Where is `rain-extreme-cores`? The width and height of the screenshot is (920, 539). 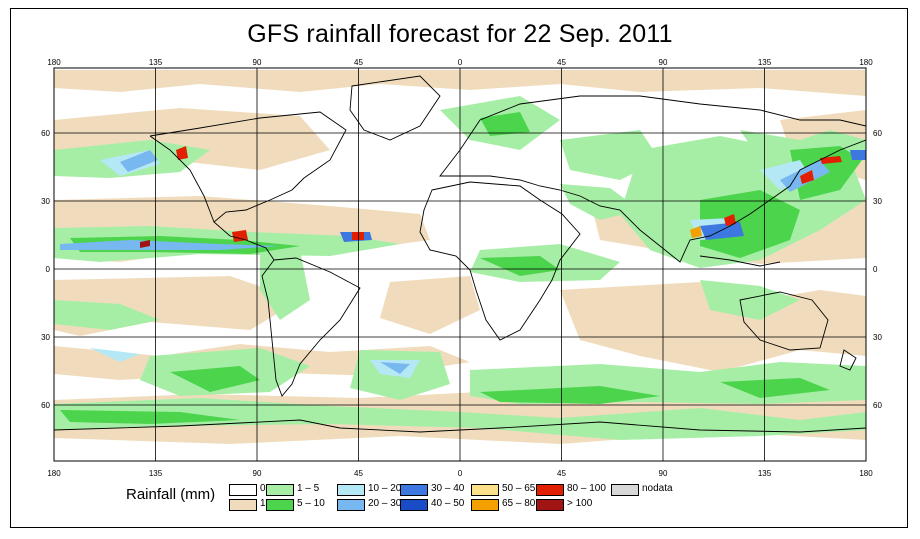 rain-extreme-cores is located at coordinates (491, 197).